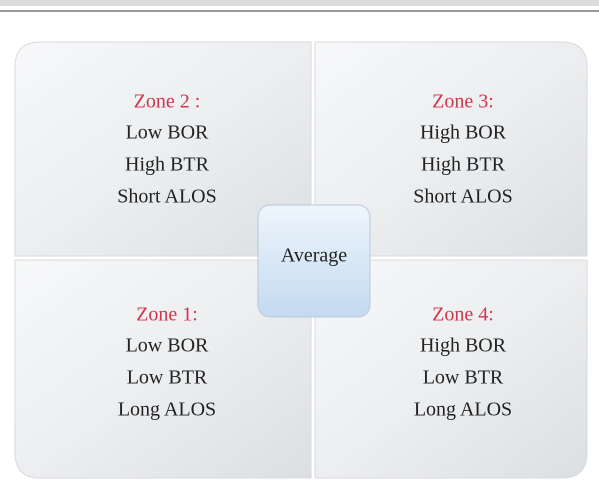  I want to click on center-box, so click(314, 261).